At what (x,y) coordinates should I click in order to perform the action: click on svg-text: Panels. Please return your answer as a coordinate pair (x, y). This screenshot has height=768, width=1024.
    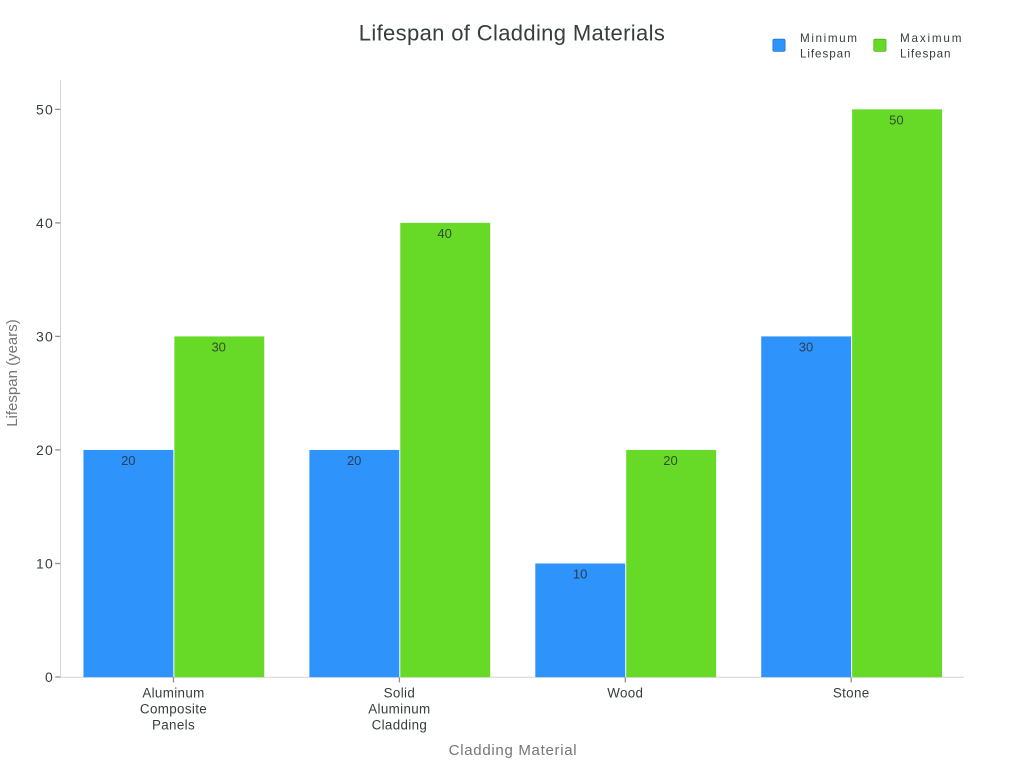
    Looking at the image, I should click on (173, 725).